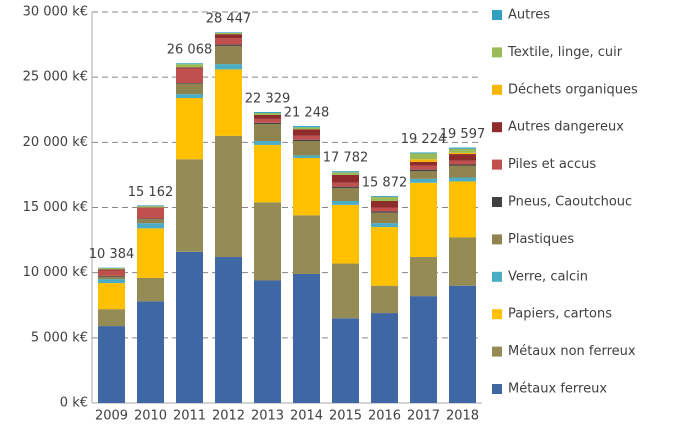 The height and width of the screenshot is (436, 690). What do you see at coordinates (112, 254) in the screenshot?
I see `total-label: 10 384` at bounding box center [112, 254].